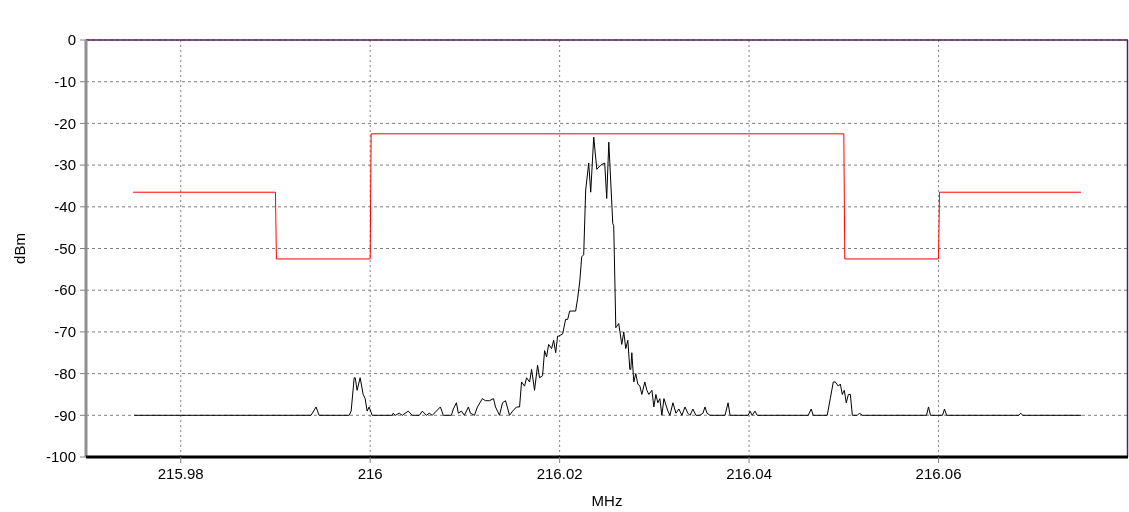 This screenshot has height=512, width=1129. What do you see at coordinates (65, 332) in the screenshot?
I see `y-tick-label: -70` at bounding box center [65, 332].